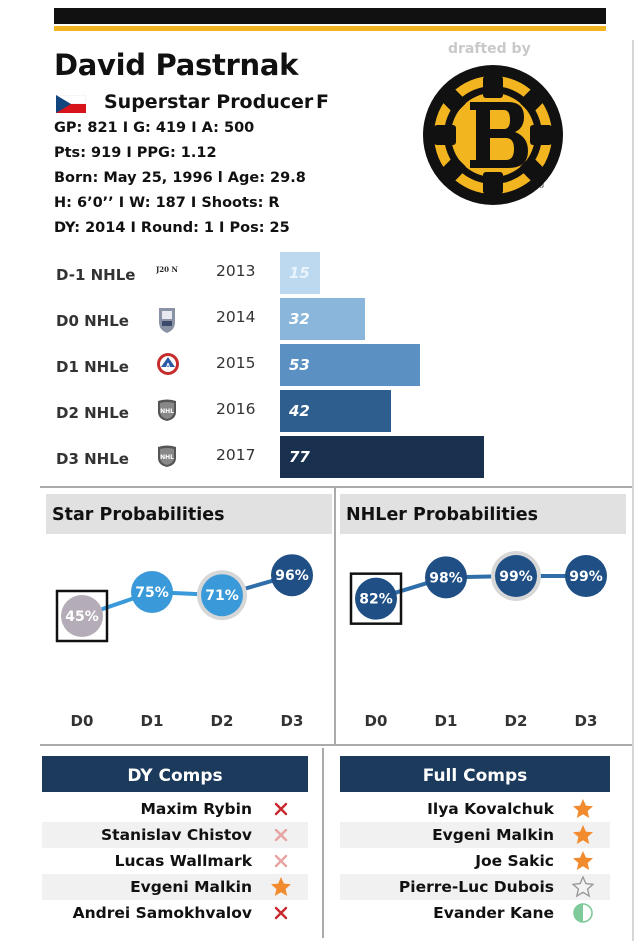 The height and width of the screenshot is (941, 640). I want to click on dy-comps-header: DY Comps, so click(175, 774).